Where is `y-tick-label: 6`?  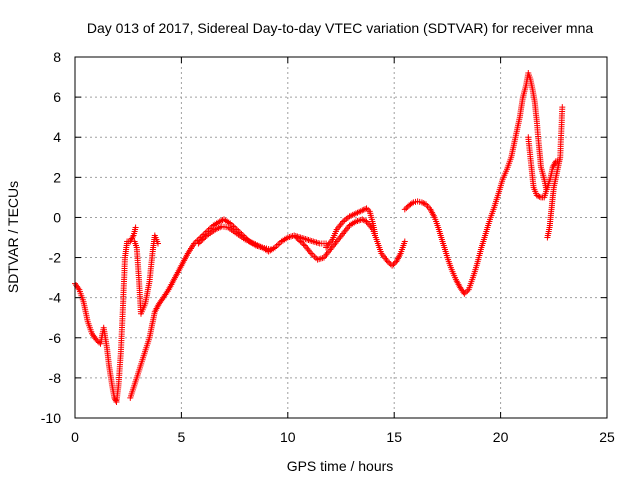
y-tick-label: 6 is located at coordinates (57, 97).